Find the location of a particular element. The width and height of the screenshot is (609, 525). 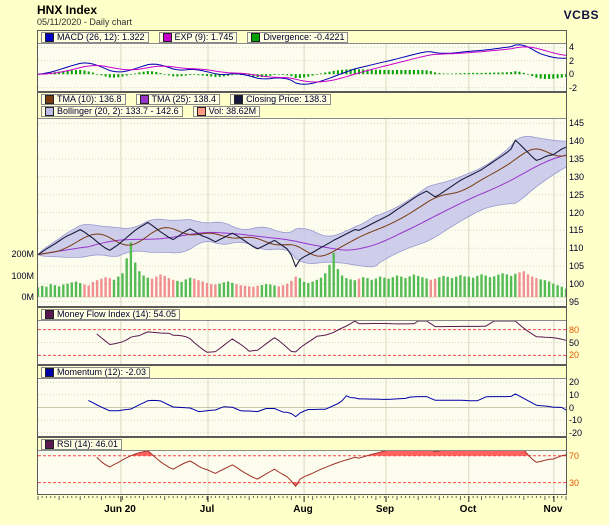

momentum-legend-item: Momentum (12): -2.03 is located at coordinates (96, 372).